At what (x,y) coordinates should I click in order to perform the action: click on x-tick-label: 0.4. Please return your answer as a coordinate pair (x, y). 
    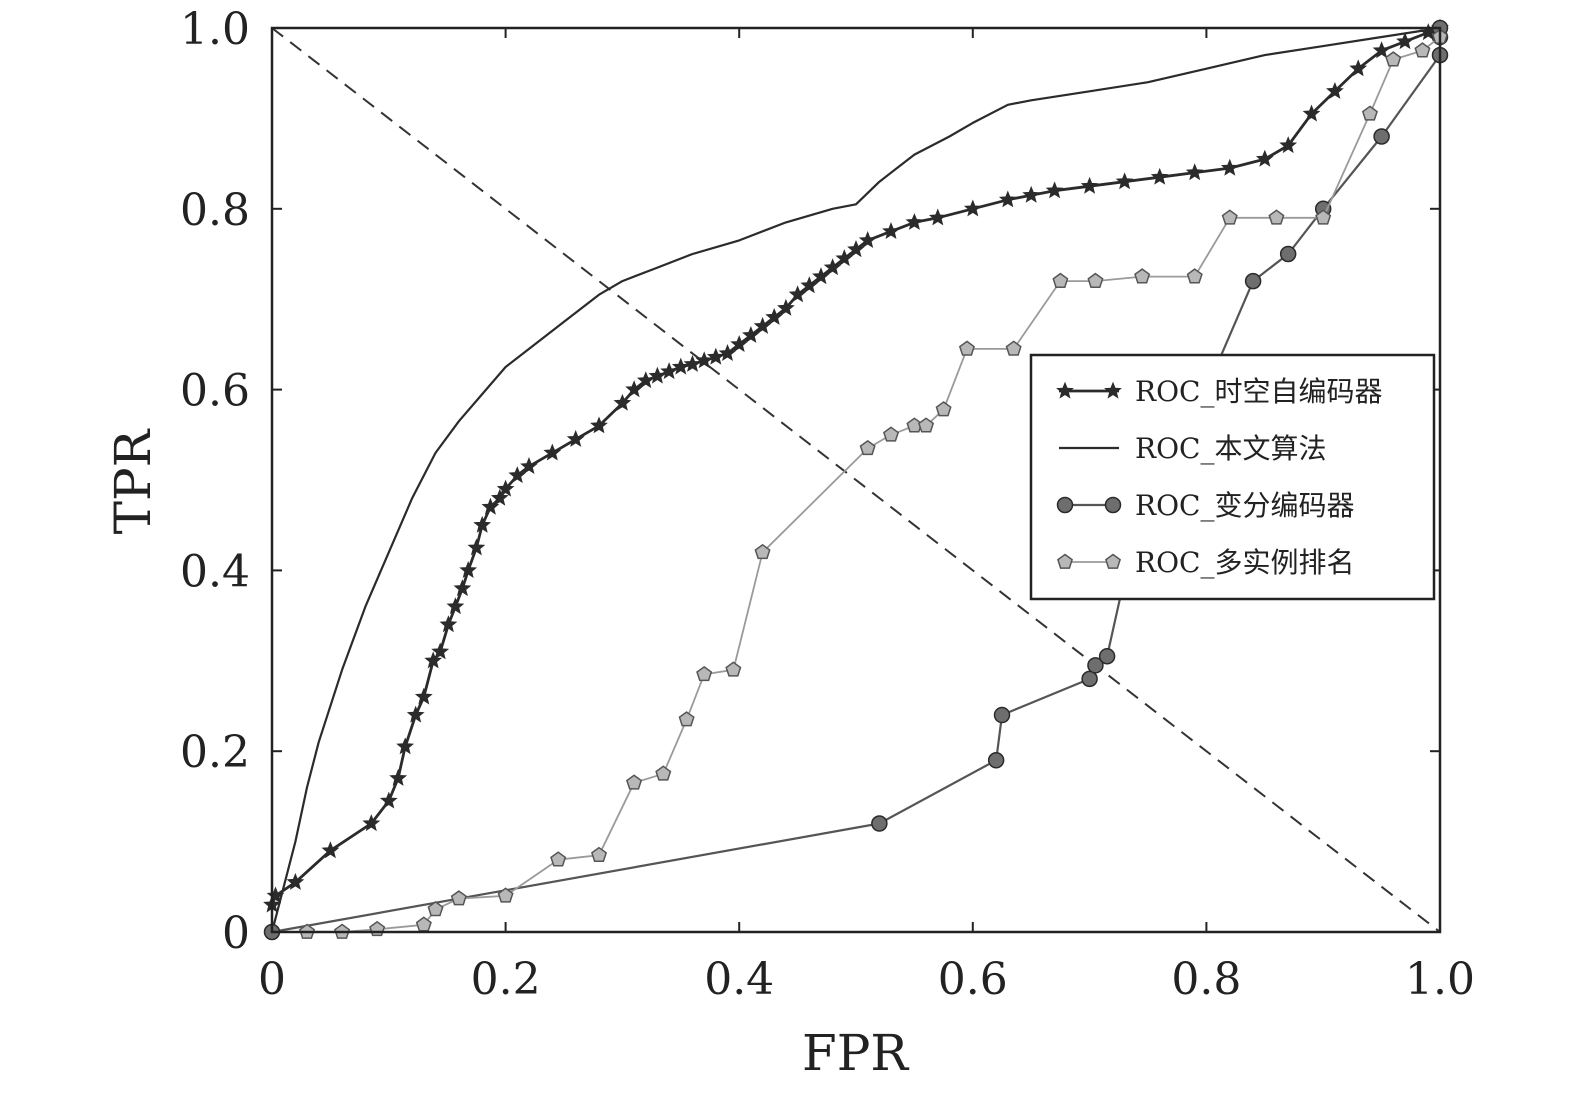
    Looking at the image, I should click on (739, 979).